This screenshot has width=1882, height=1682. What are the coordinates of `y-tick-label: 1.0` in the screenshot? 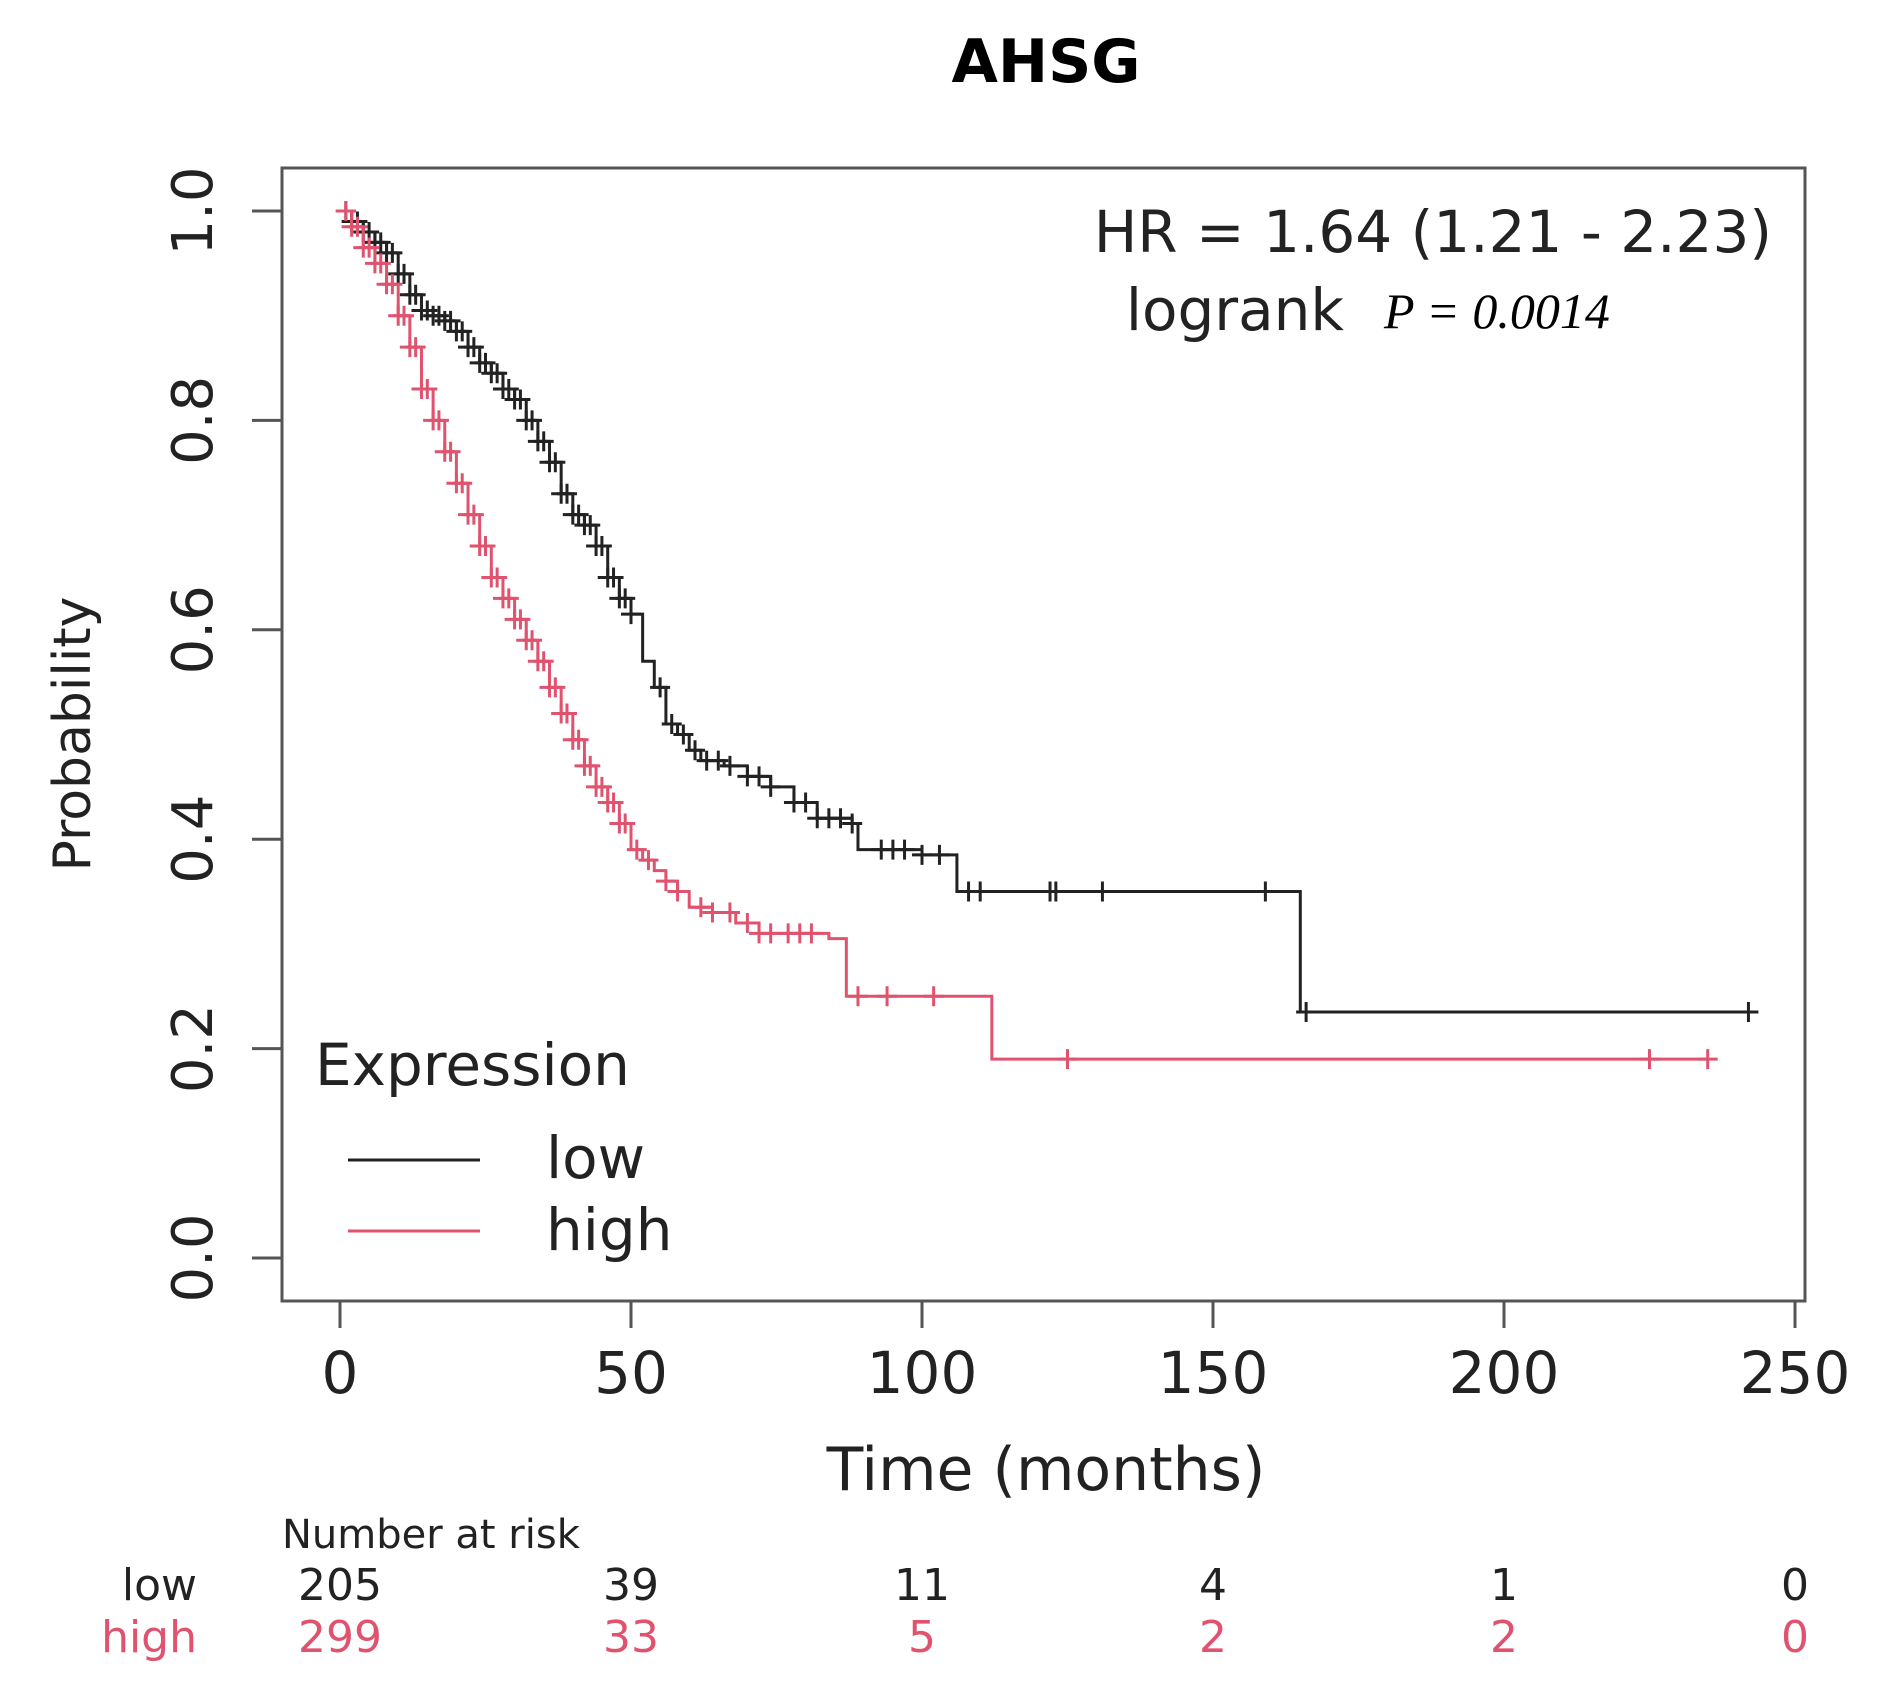 It's located at (193, 210).